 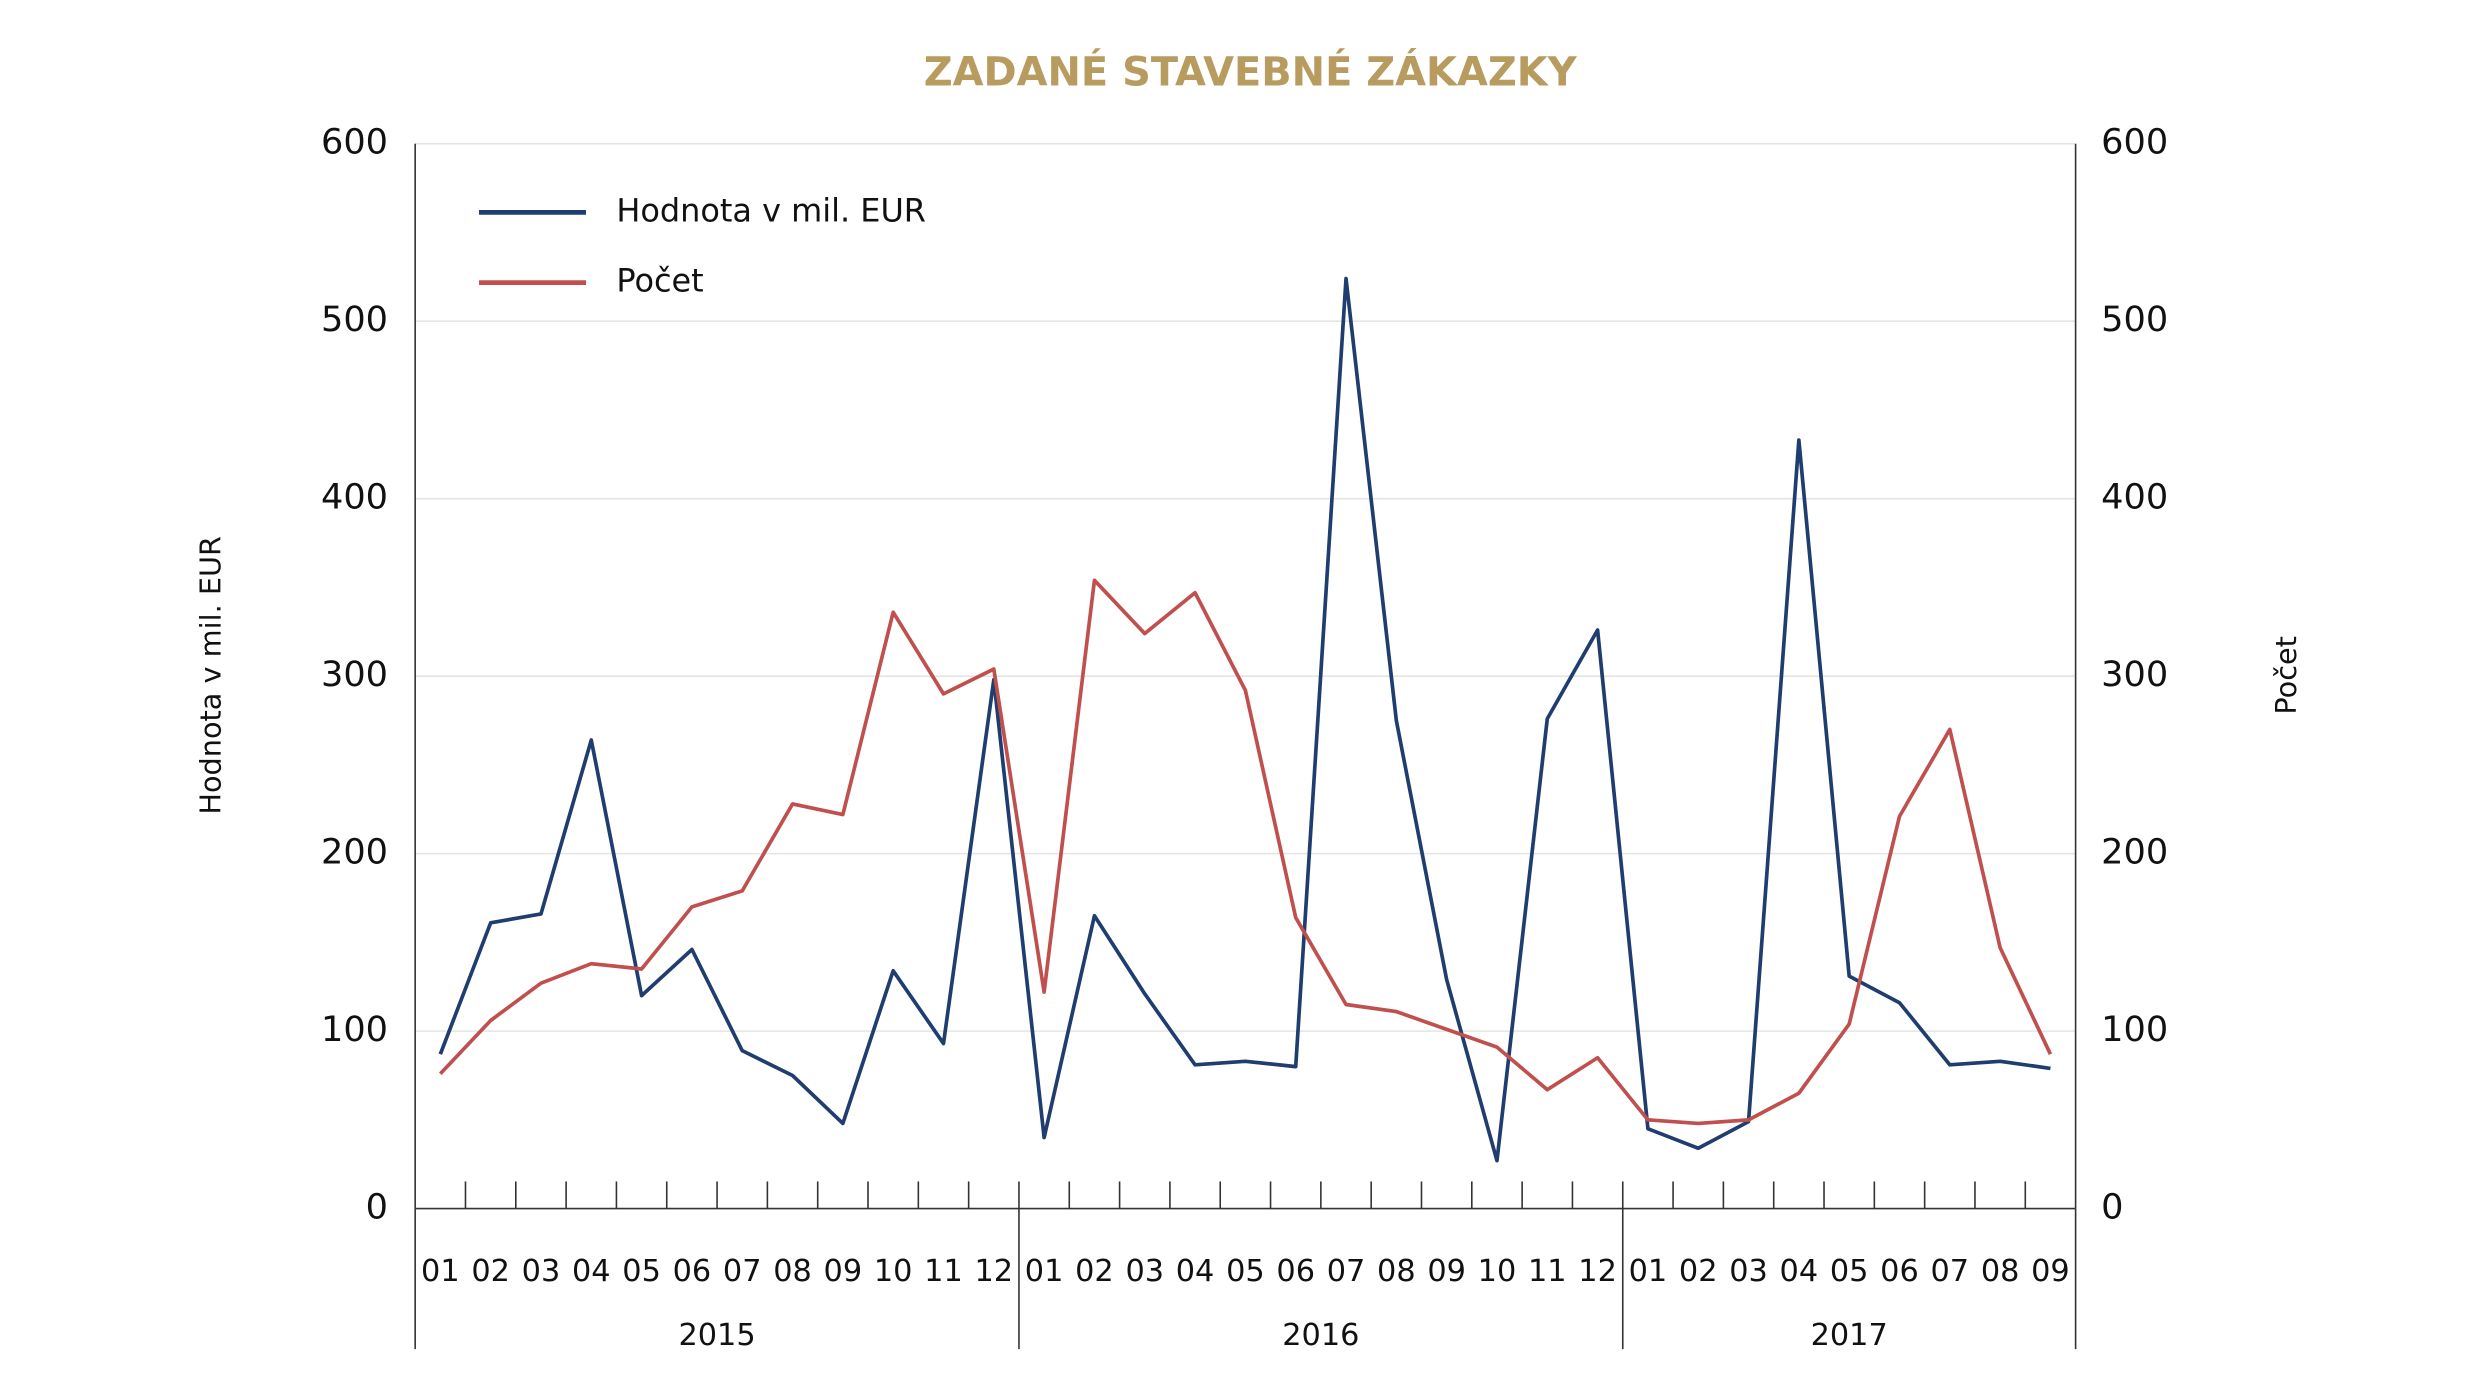 I want to click on y-tick-label: 500, so click(x=354, y=319).